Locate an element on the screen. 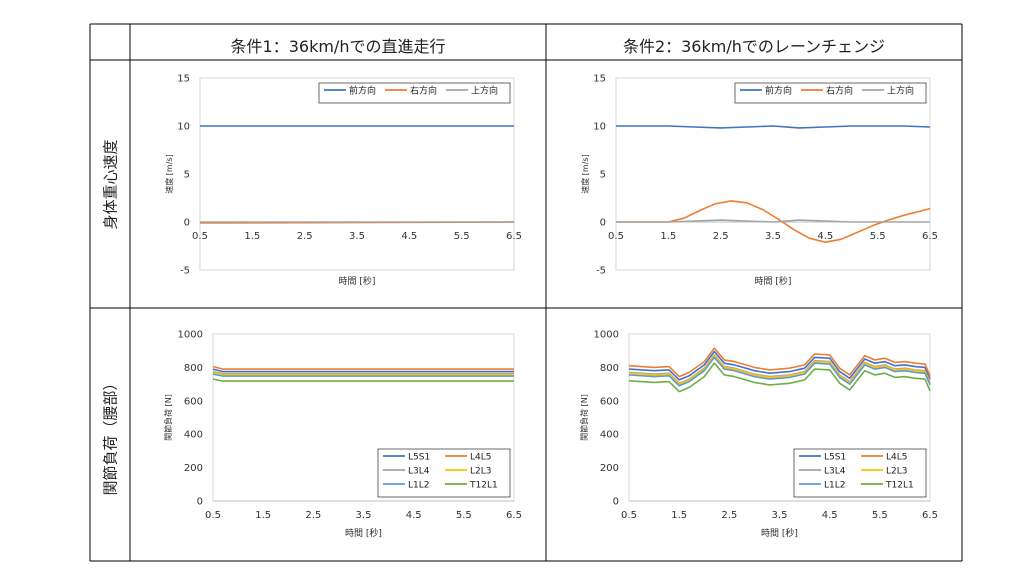 The image size is (1024, 576). series-line-前方向 is located at coordinates (773, 127).